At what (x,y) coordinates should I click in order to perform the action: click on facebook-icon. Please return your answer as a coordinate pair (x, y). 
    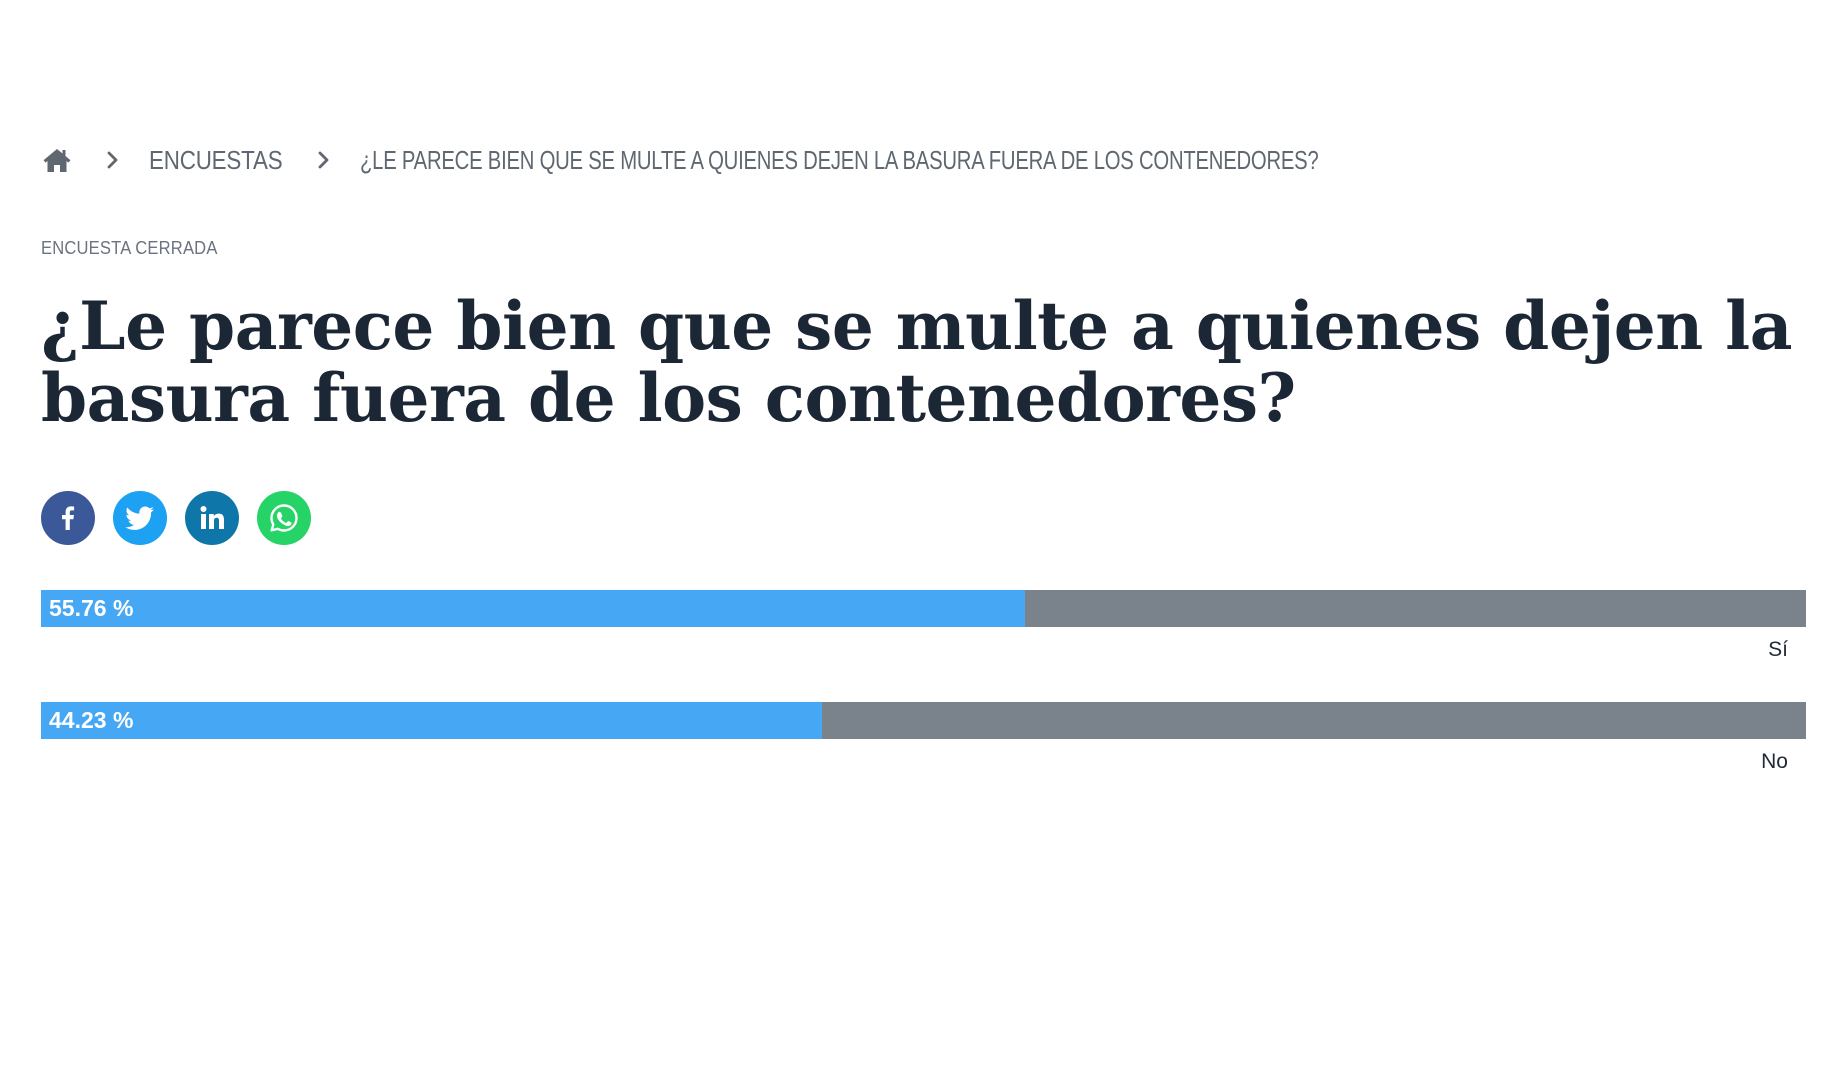
    Looking at the image, I should click on (68, 518).